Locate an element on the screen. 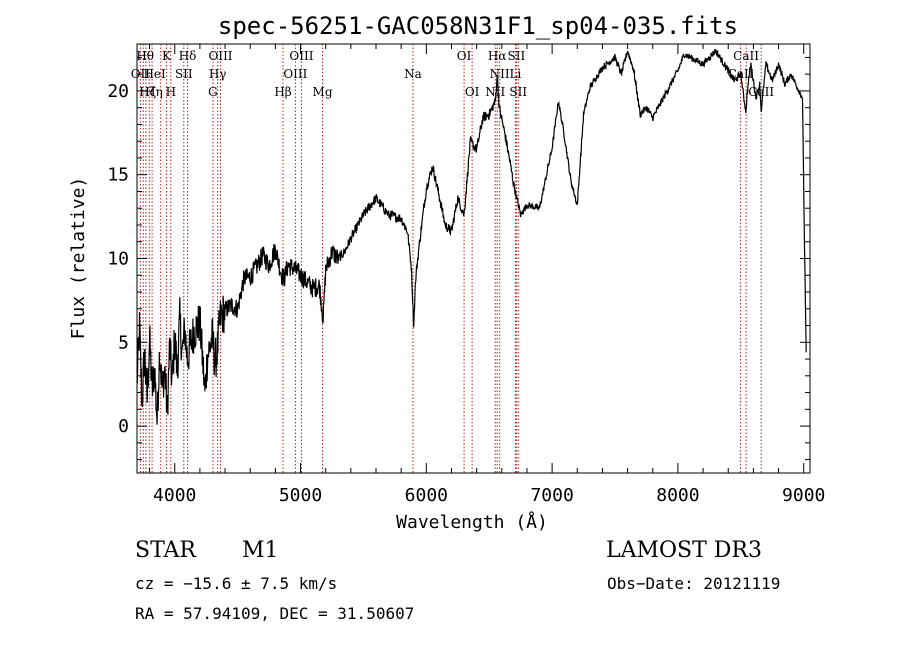 The image size is (900, 649). redshift-velocity: cz = −15.6 ± 7.5 km/s is located at coordinates (236, 583).